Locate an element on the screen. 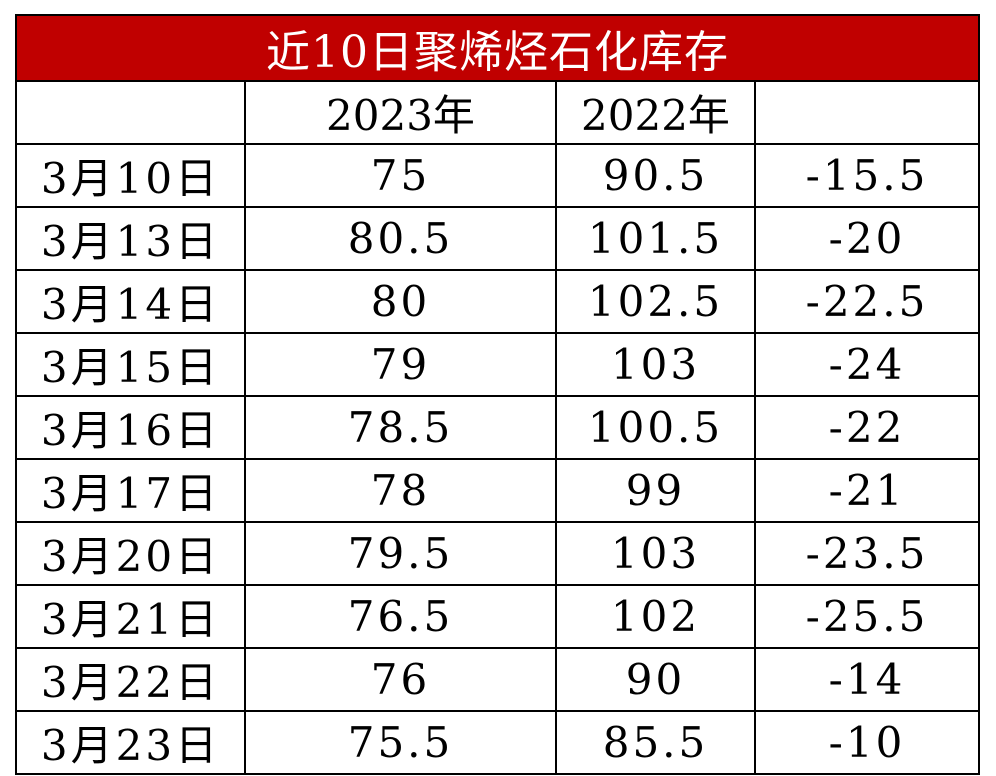 The image size is (996, 776). difference-cell: -15.5 is located at coordinates (867, 175).